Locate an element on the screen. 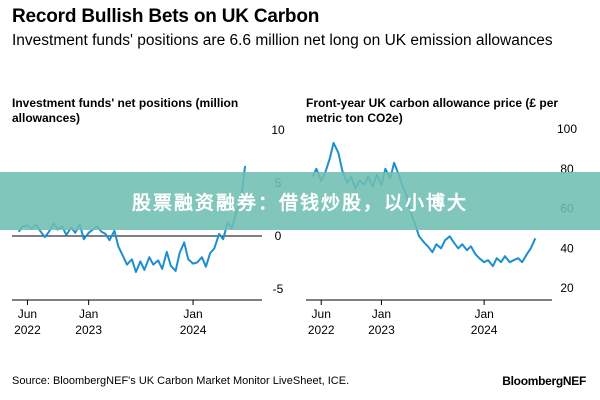  banner-text: 股票融资融券：借钱炒股，以小博大 is located at coordinates (299, 203).